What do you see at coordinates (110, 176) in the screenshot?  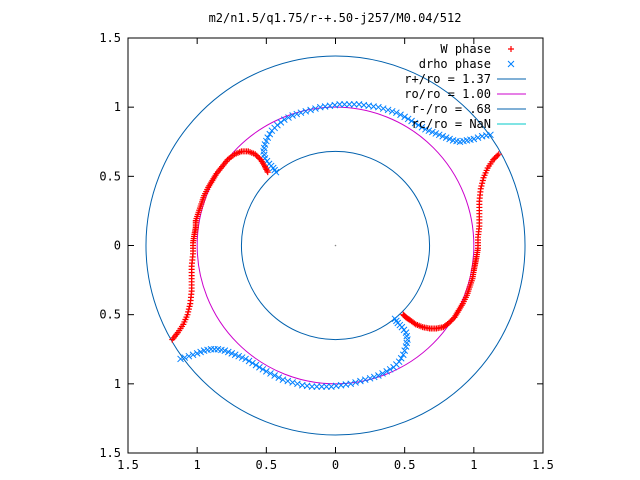 I see `y-tick-label: 0.5` at bounding box center [110, 176].